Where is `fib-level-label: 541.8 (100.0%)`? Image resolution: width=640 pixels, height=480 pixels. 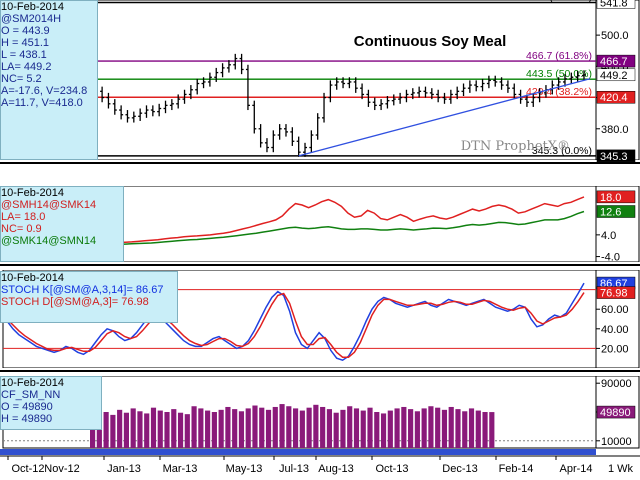
fib-level-label: 541.8 (100.0%) is located at coordinates (556, 1).